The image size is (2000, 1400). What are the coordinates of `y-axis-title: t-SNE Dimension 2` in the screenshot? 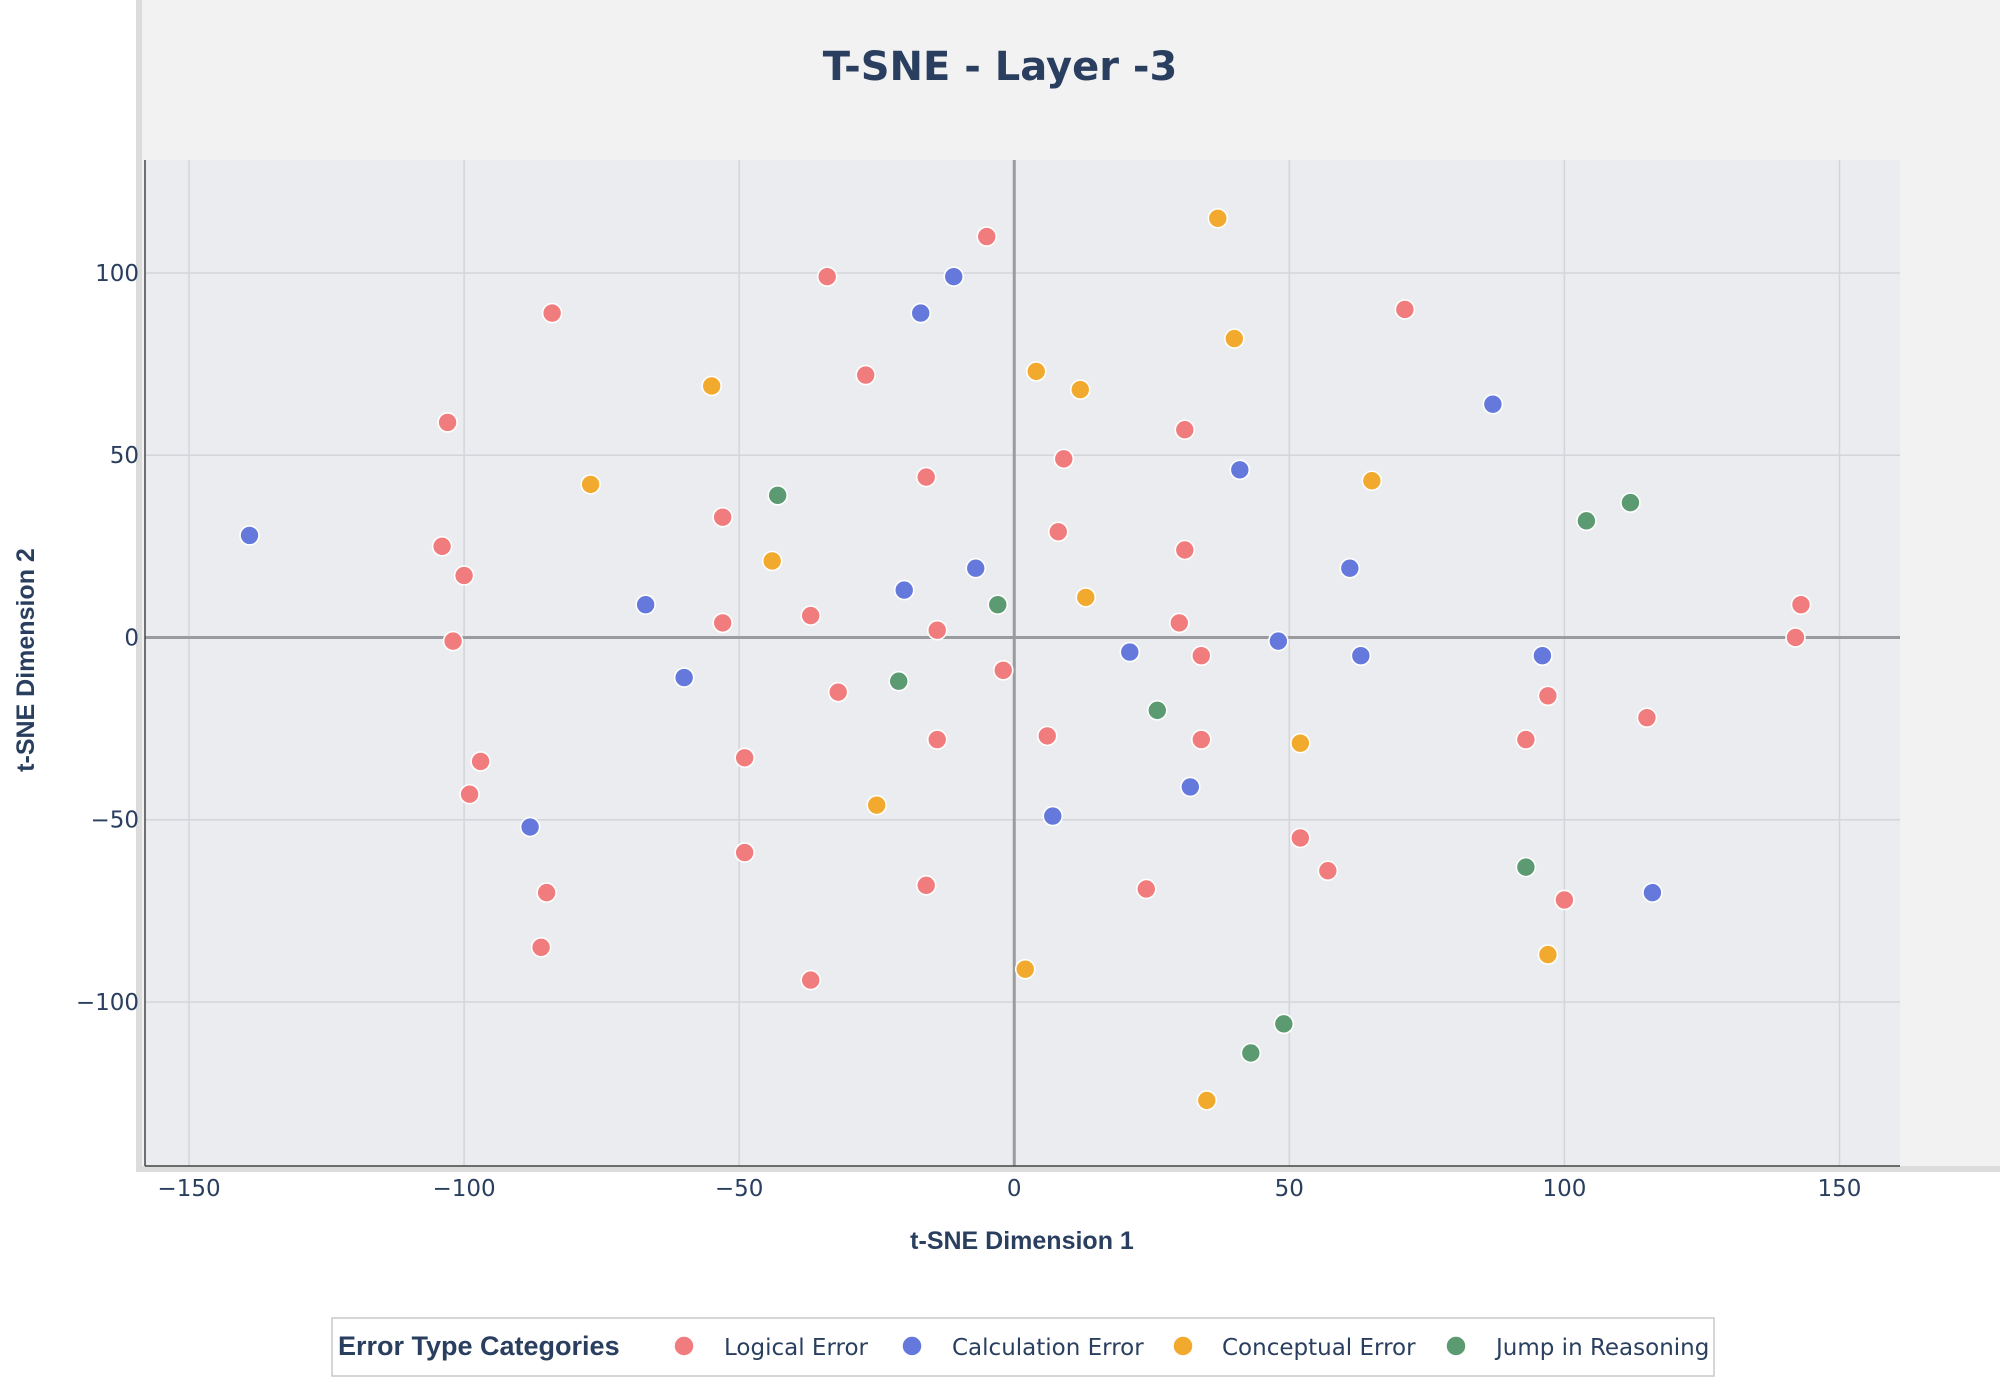 It's located at (26, 660).